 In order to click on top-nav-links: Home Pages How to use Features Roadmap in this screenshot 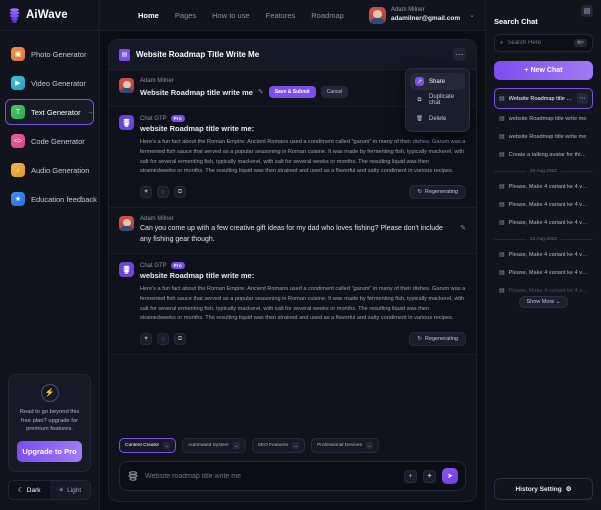, I will do `click(241, 15)`.